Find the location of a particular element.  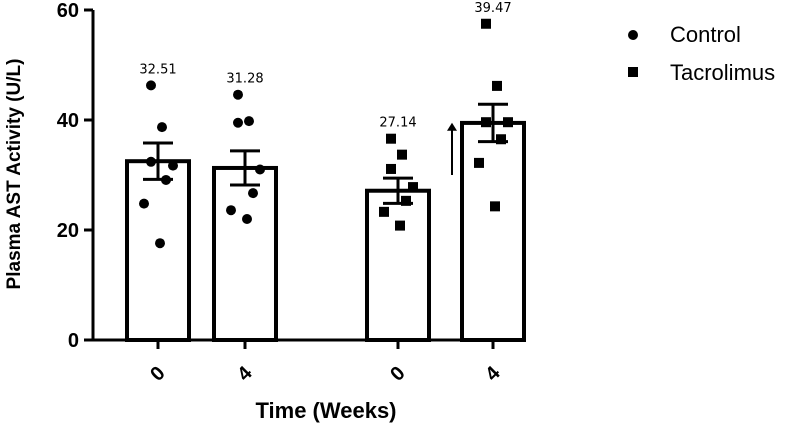

y-tick-label: 0 is located at coordinates (73, 341).